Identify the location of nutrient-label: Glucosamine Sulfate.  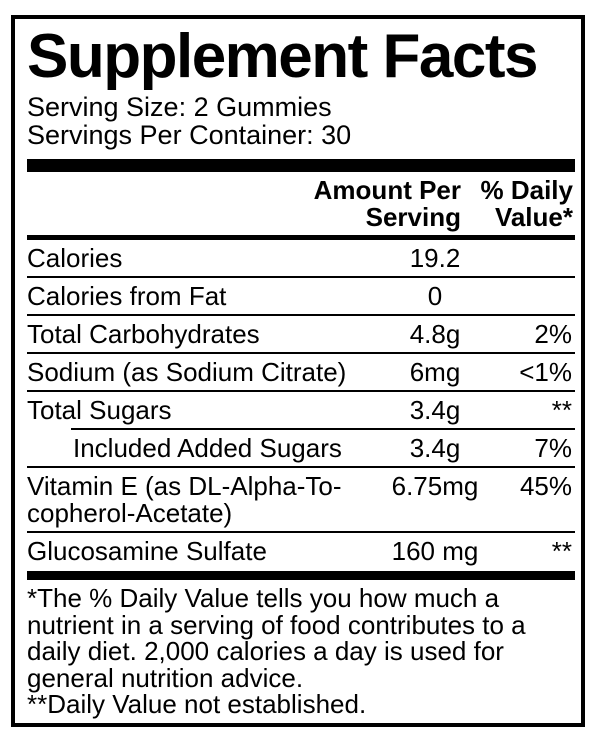
(147, 551).